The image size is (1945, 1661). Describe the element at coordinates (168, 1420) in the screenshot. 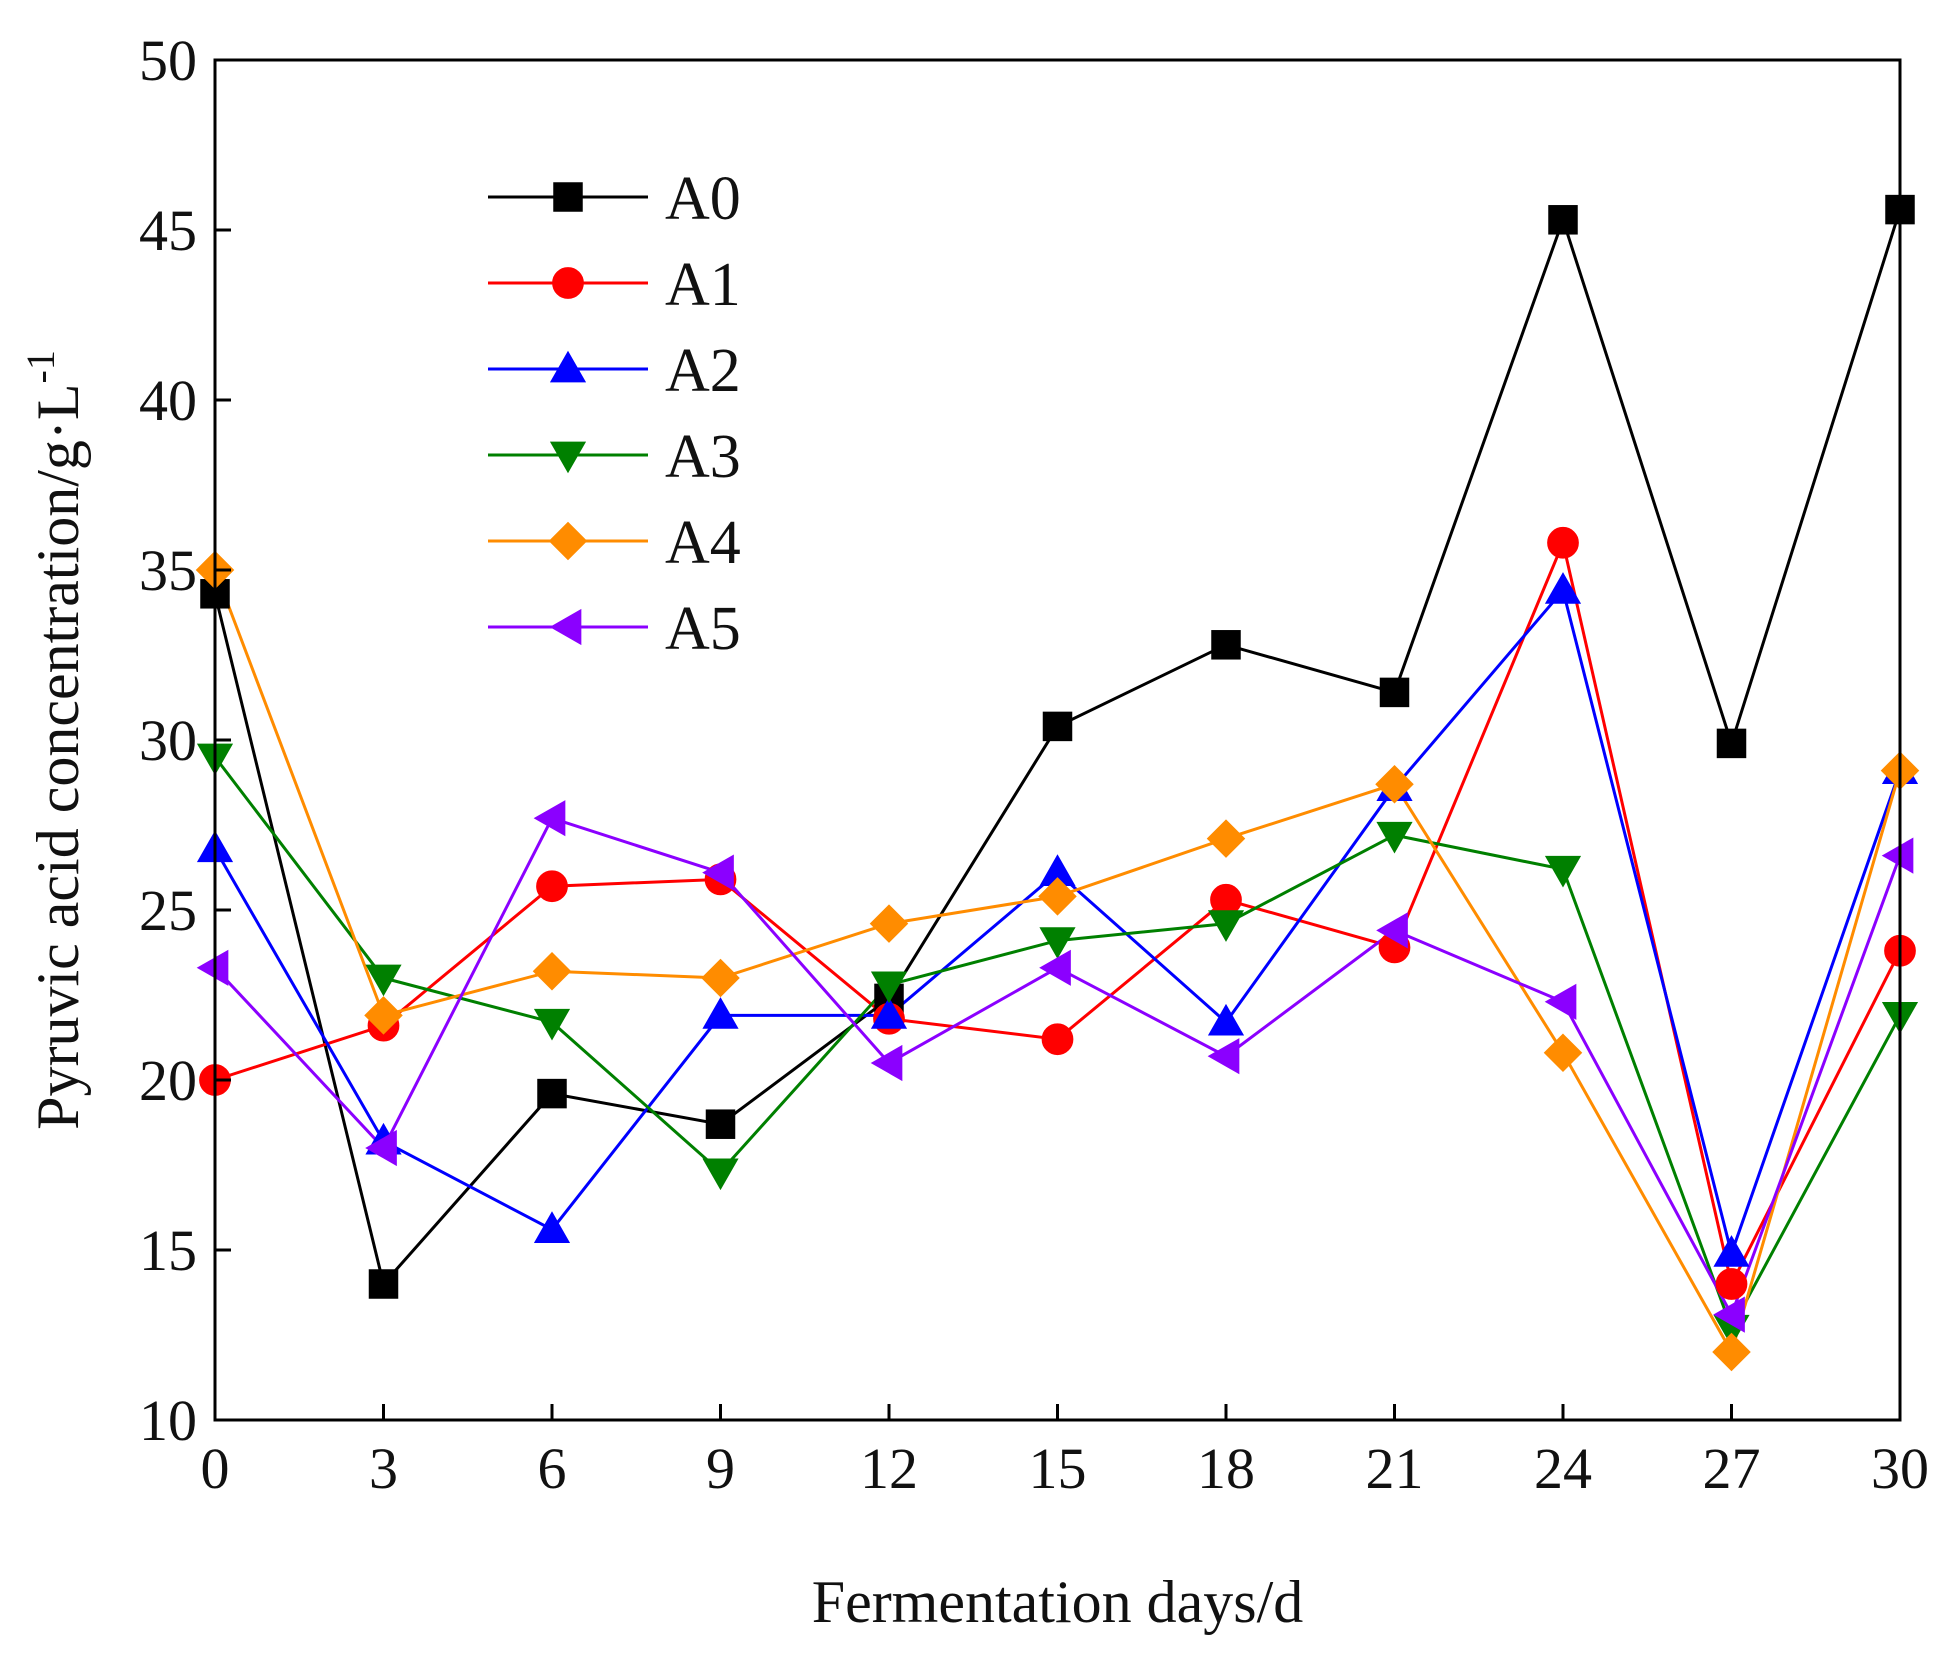

I see `y-tick-label: 10` at that location.